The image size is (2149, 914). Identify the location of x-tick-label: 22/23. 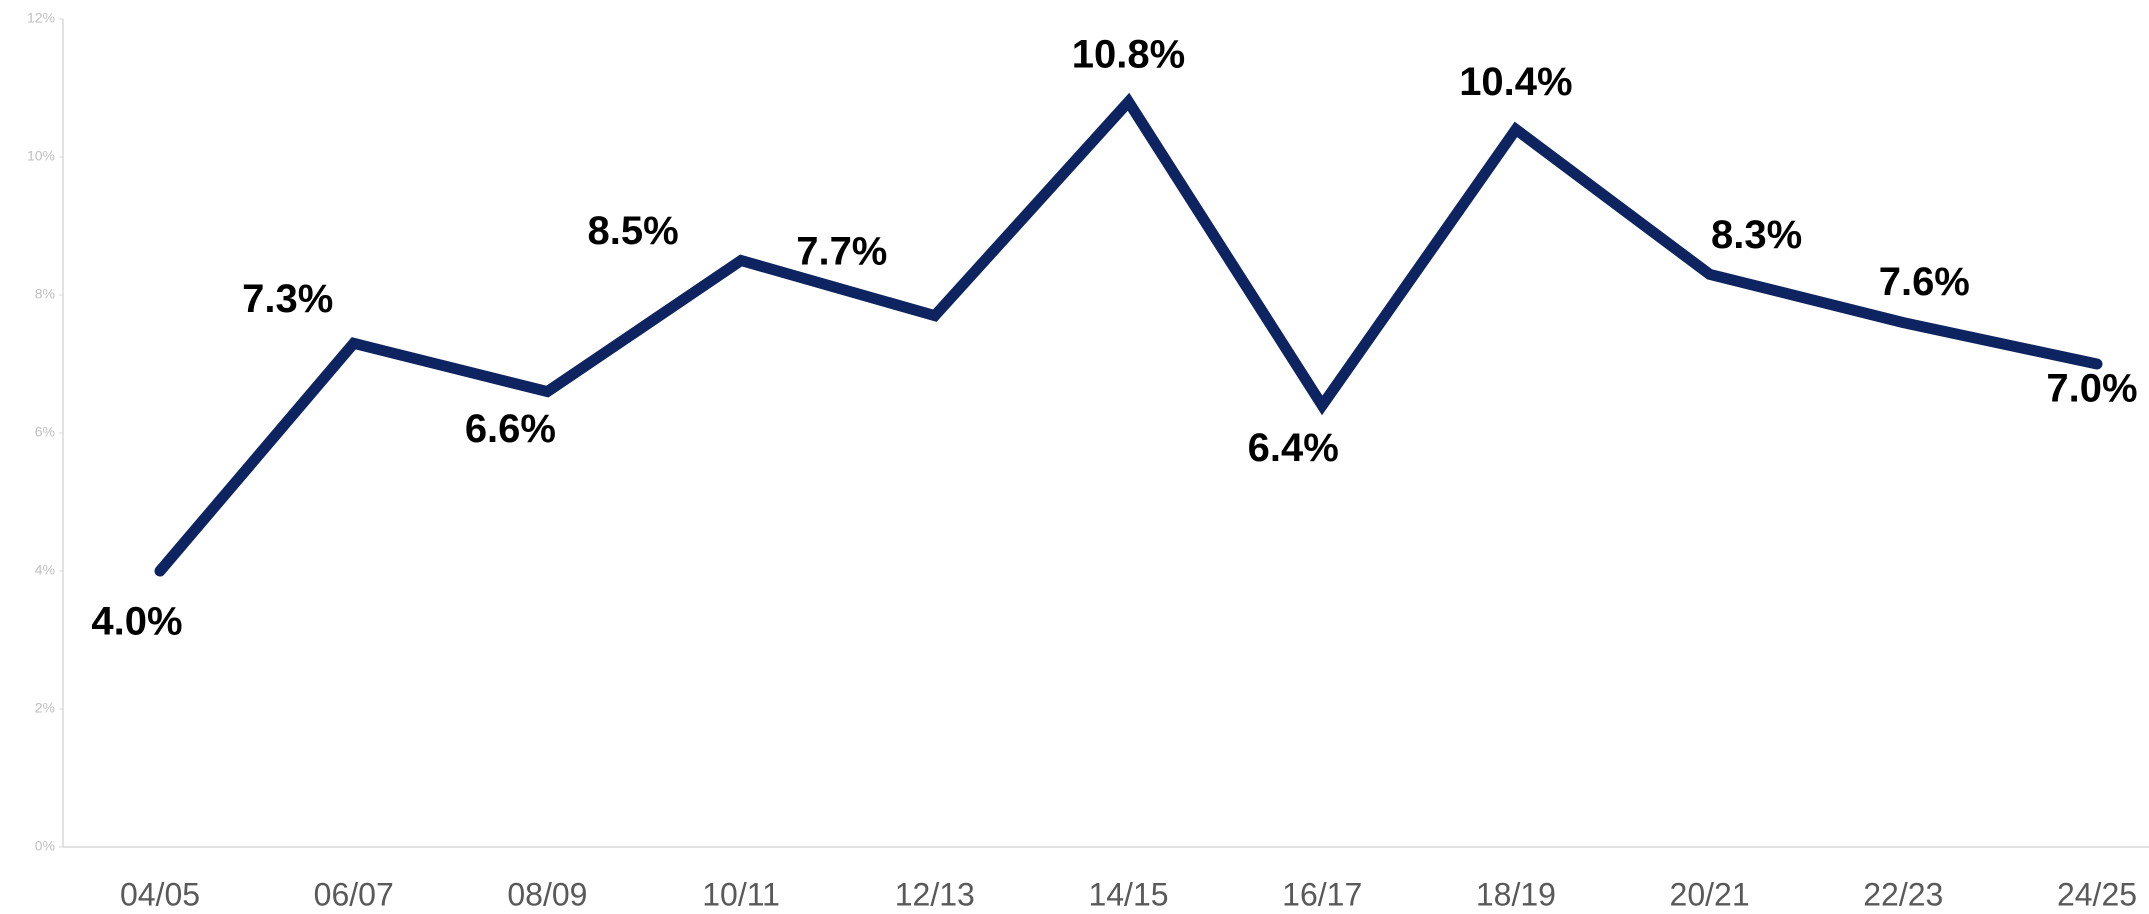
(1903, 894).